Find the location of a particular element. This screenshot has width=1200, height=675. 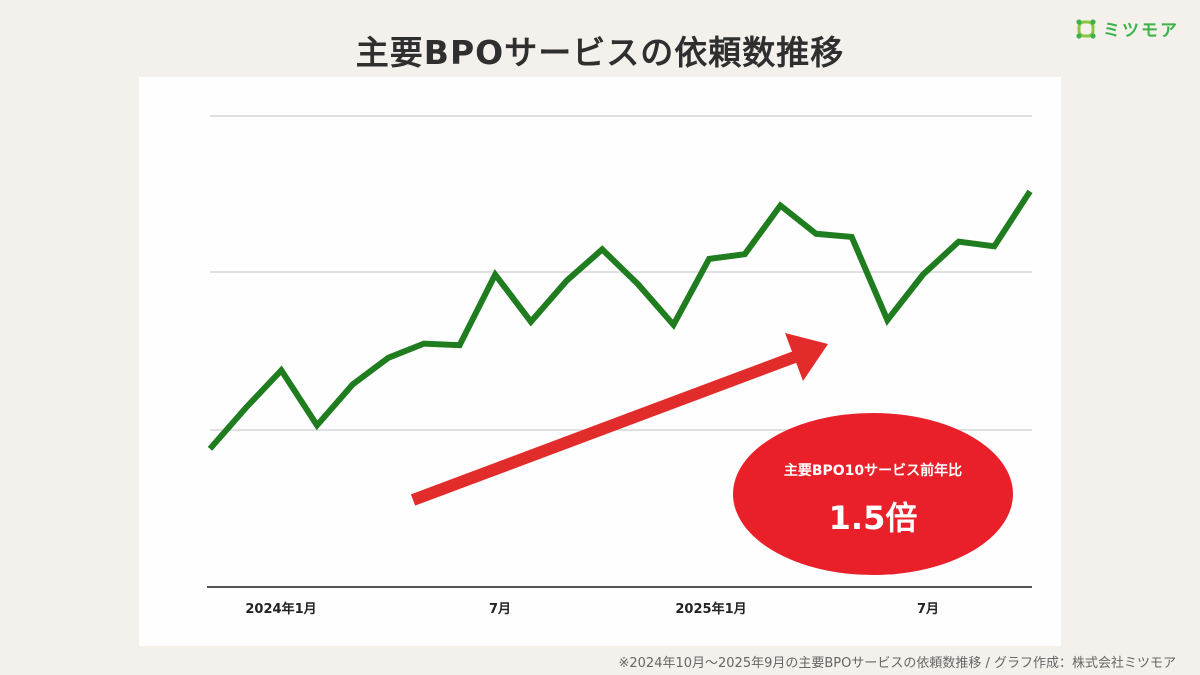

chart-title: 主要BPOサービスの依頼数推移 is located at coordinates (600, 52).